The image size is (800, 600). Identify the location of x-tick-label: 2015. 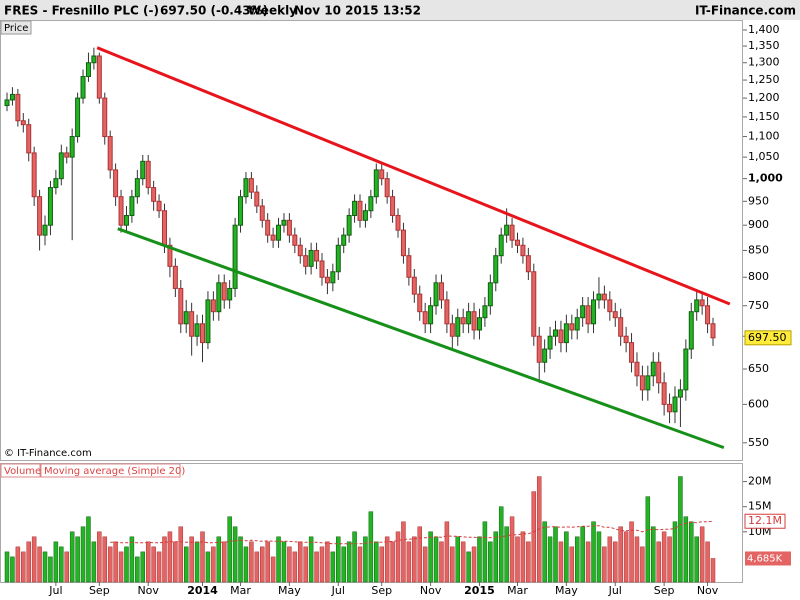
(479, 590).